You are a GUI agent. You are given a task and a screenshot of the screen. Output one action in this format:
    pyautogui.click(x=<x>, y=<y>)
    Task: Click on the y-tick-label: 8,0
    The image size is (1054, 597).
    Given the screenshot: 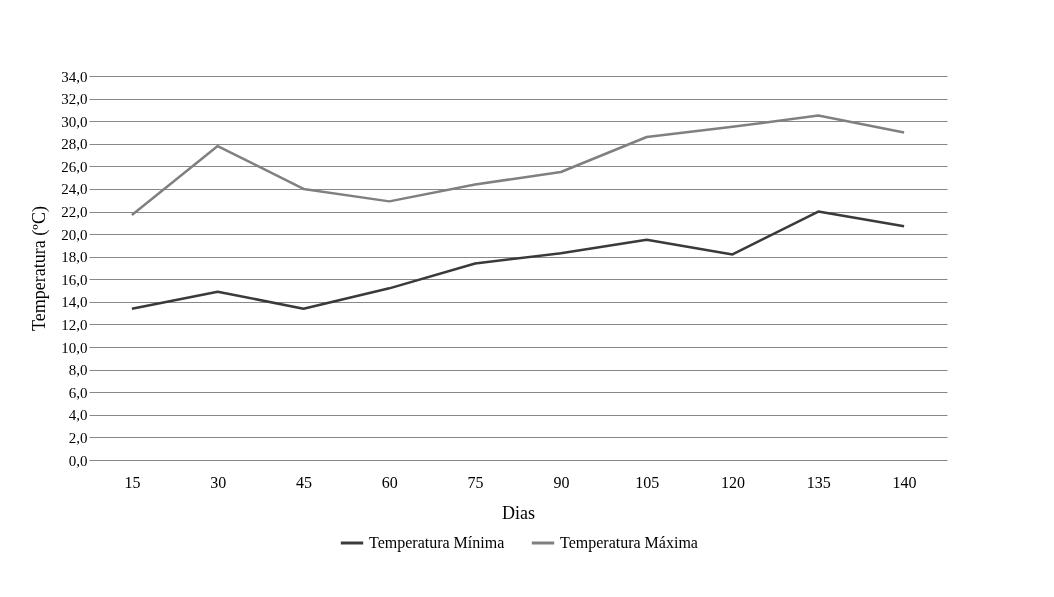 What is the action you would take?
    pyautogui.click(x=78, y=370)
    